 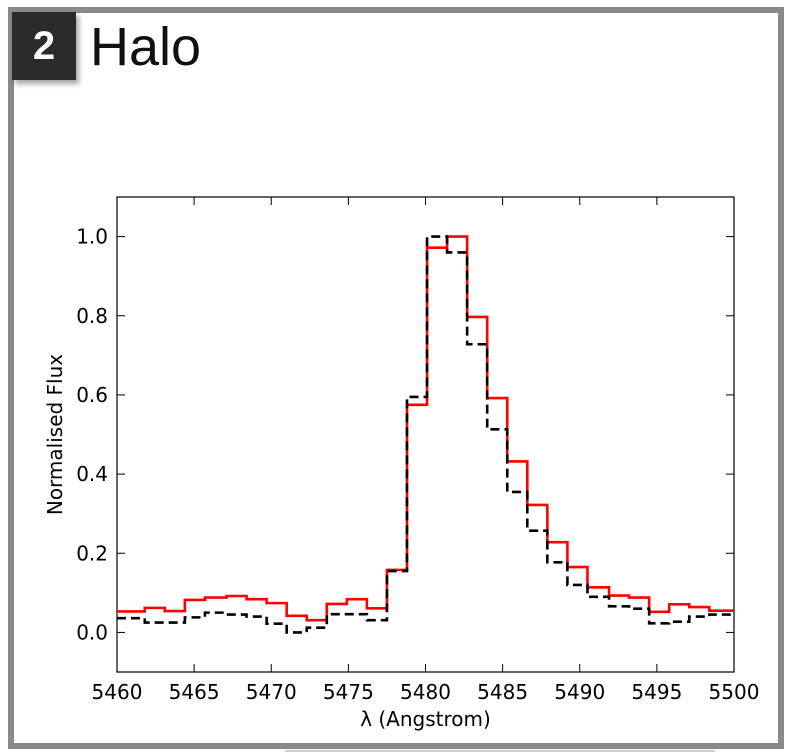 What do you see at coordinates (425, 719) in the screenshot?
I see `x-axis-label: λ (Angstrom)` at bounding box center [425, 719].